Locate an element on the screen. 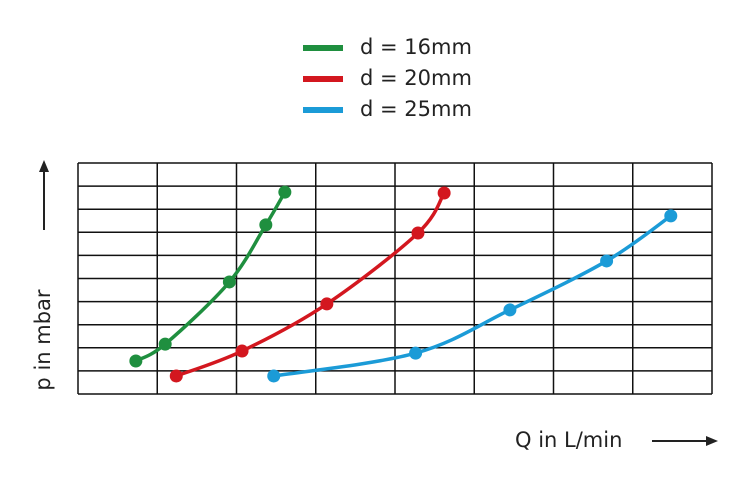 This screenshot has height=488, width=755. x-axis-label: Q in L/min is located at coordinates (568, 440).